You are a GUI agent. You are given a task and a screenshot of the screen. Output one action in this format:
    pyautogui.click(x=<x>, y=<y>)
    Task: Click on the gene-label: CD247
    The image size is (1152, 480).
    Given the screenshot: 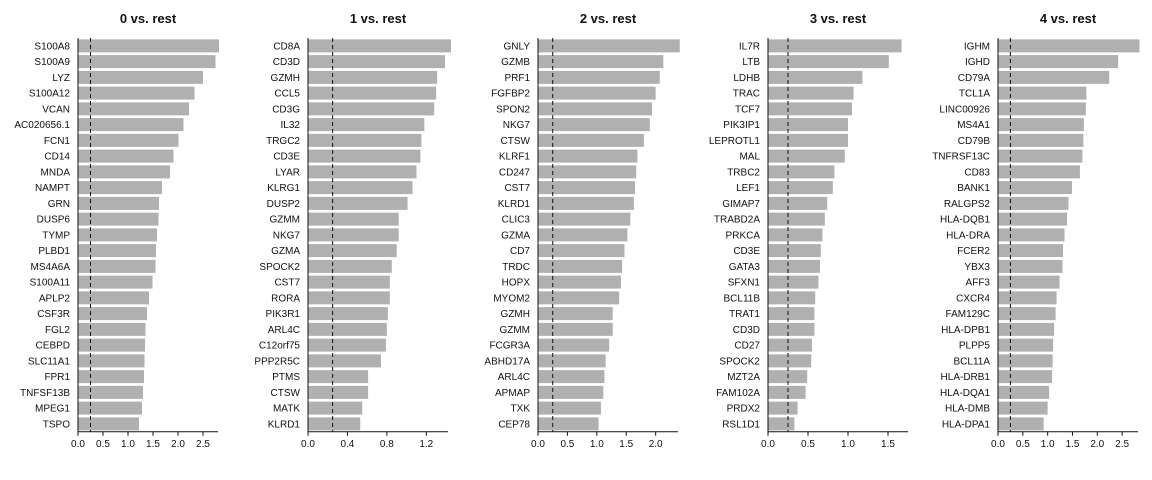 What is the action you would take?
    pyautogui.click(x=515, y=172)
    